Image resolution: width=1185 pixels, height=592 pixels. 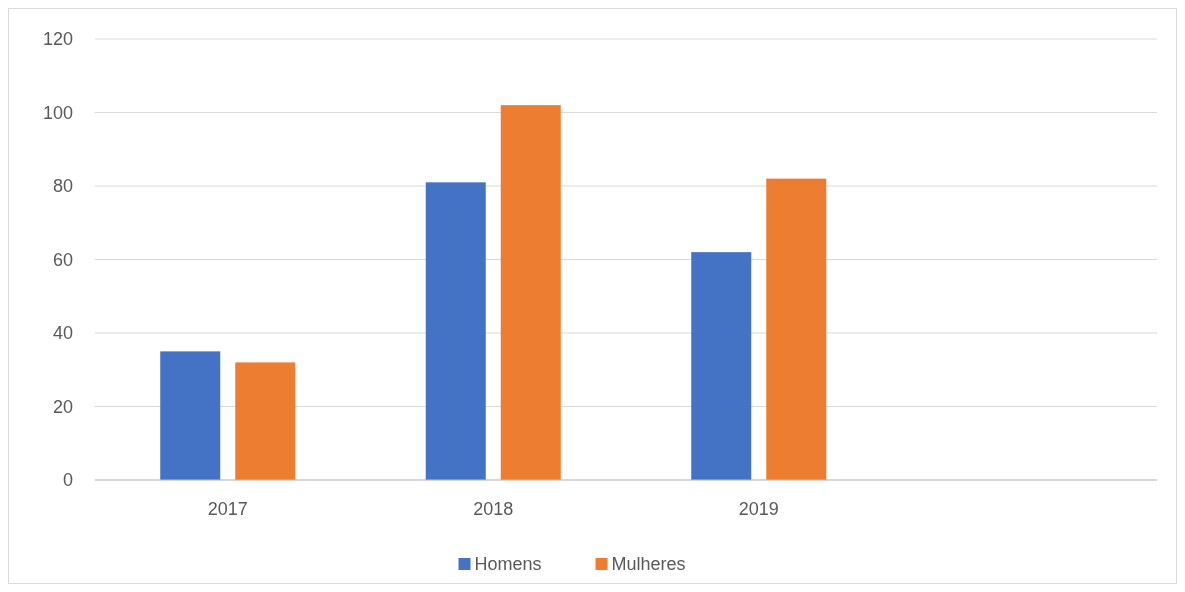 What do you see at coordinates (62, 333) in the screenshot?
I see `y-tick-label: 40` at bounding box center [62, 333].